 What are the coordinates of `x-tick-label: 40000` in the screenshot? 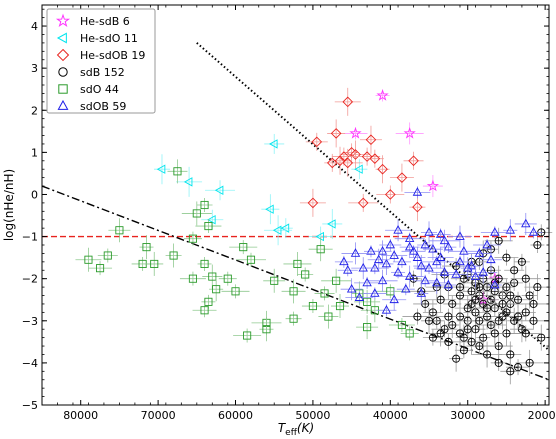 It's located at (390, 415).